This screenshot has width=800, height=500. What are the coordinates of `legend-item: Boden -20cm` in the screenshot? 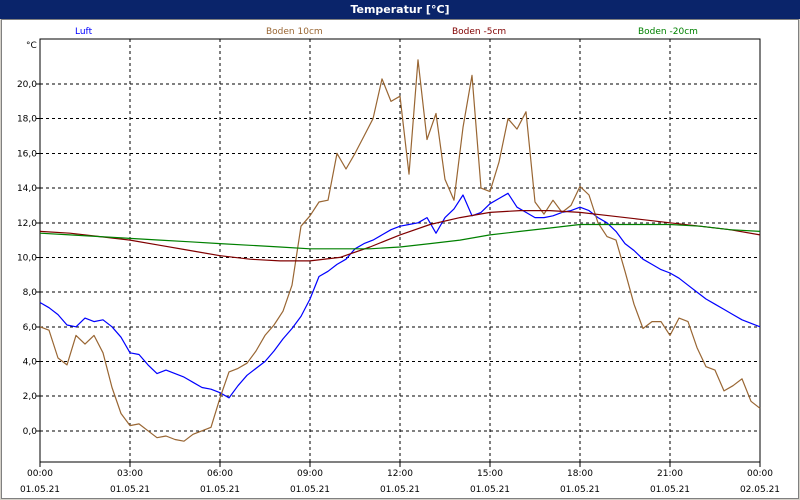 It's located at (668, 32).